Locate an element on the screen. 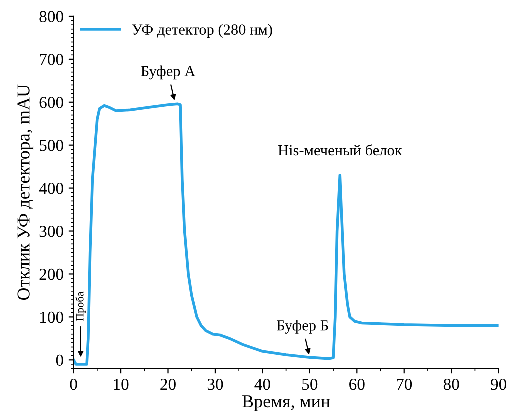 This screenshot has width=509, height=412. x-tick-label: 0 is located at coordinates (74, 384).